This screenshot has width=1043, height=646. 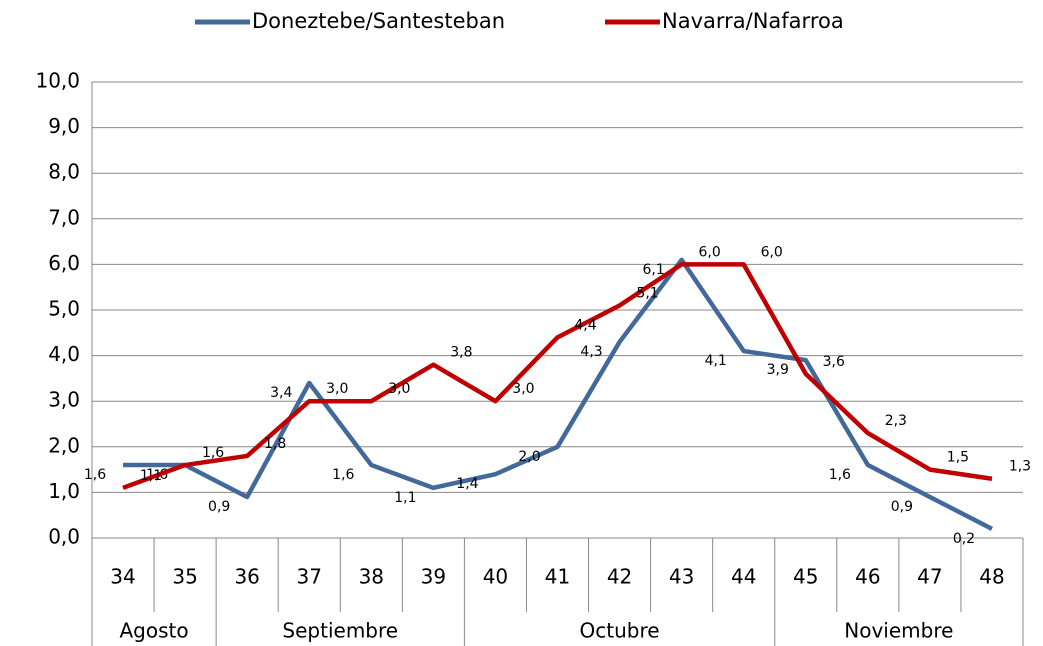 I want to click on y-tick-label: 0,0, so click(x=64, y=537).